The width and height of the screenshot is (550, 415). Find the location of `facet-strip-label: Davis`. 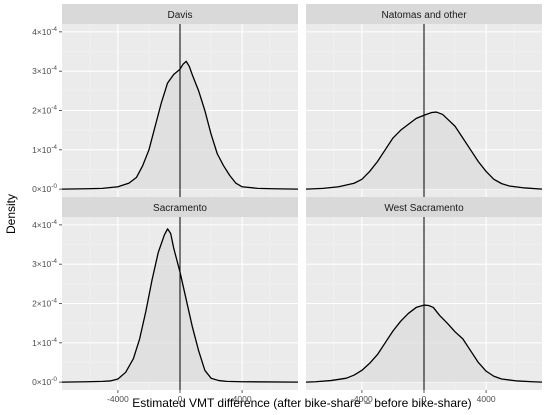

facet-strip-label: Davis is located at coordinates (179, 15).